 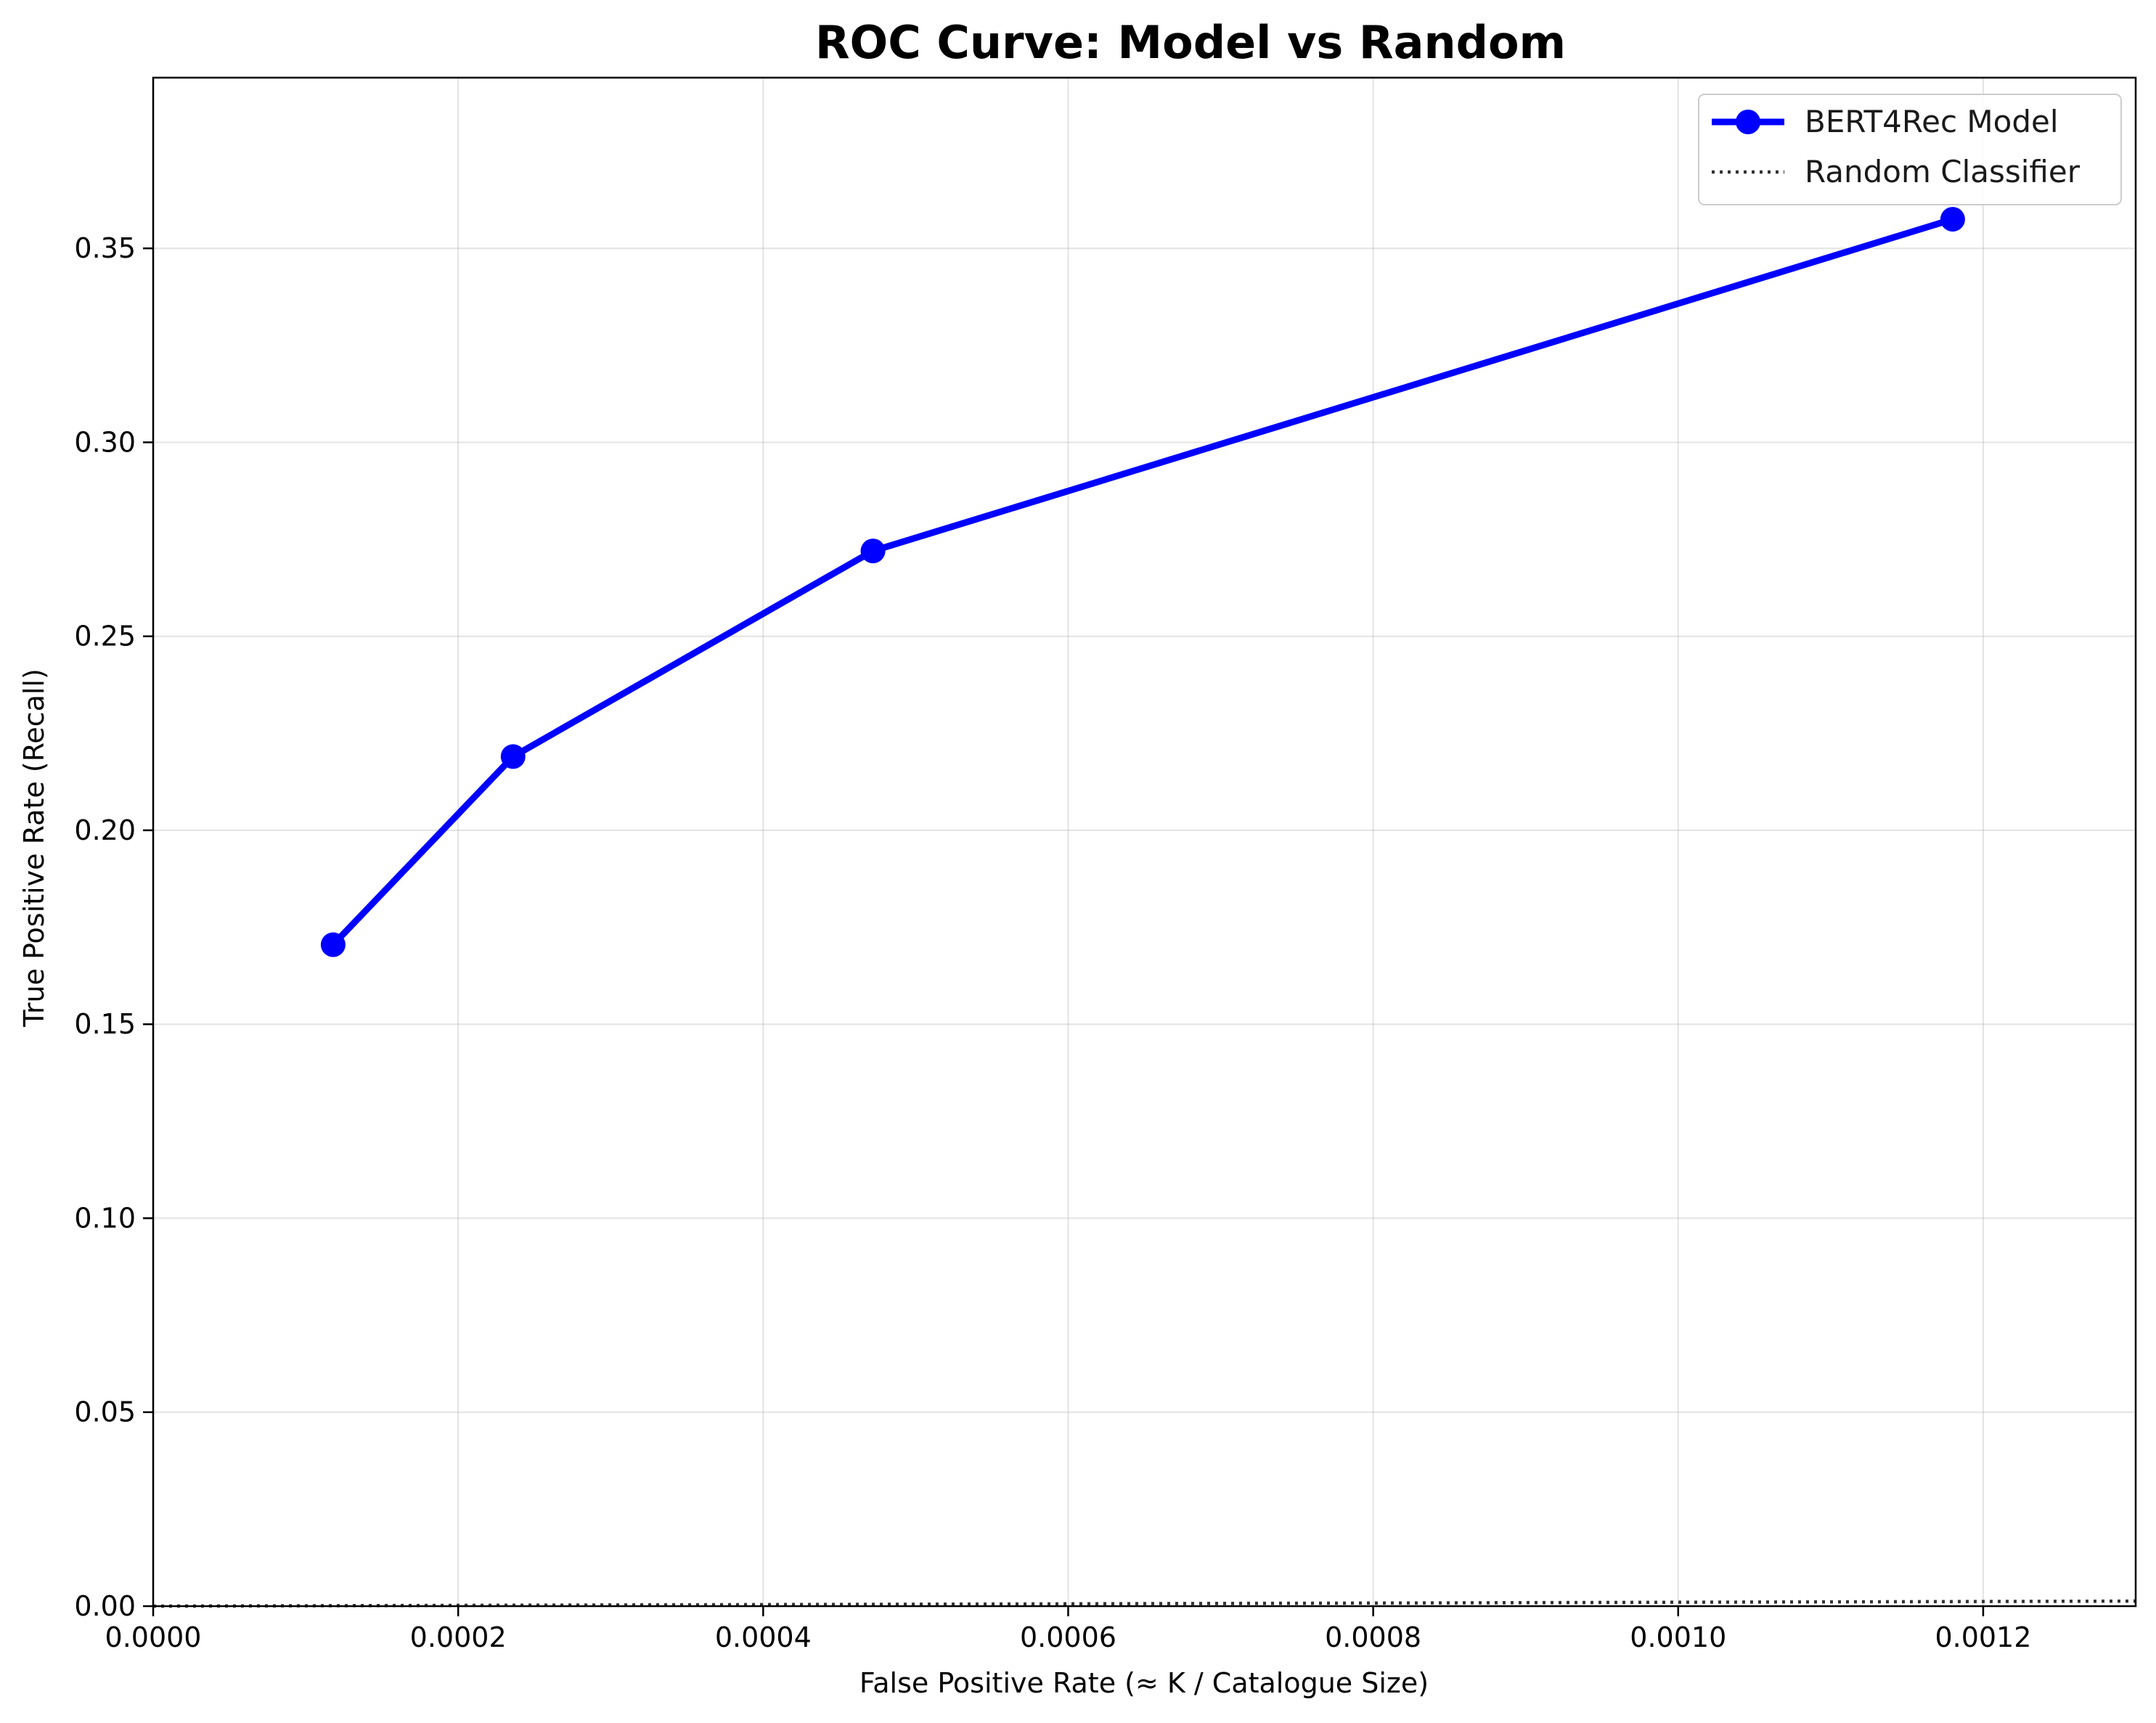 What do you see at coordinates (105, 636) in the screenshot?
I see `y-tick-label: 0.25` at bounding box center [105, 636].